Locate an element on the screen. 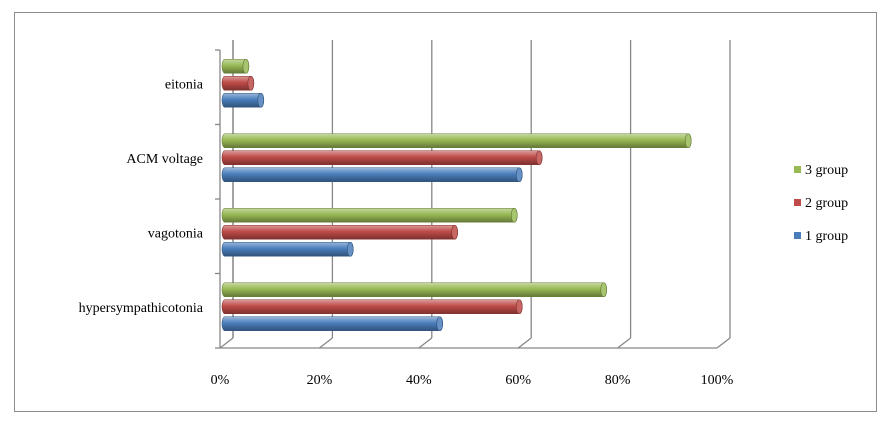 The width and height of the screenshot is (891, 427). category-label: hypersympathicotonia is located at coordinates (141, 308).